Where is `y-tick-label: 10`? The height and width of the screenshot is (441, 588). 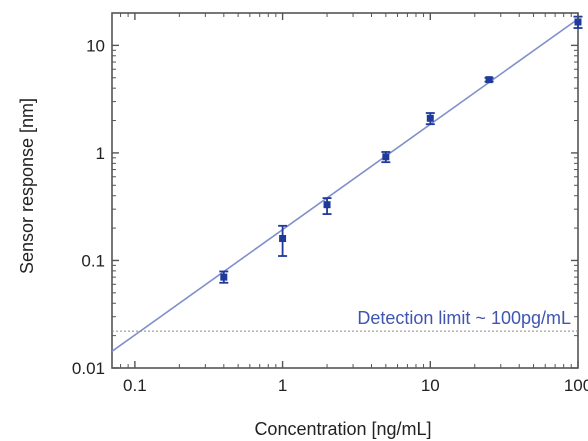 y-tick-label: 10 is located at coordinates (95, 45).